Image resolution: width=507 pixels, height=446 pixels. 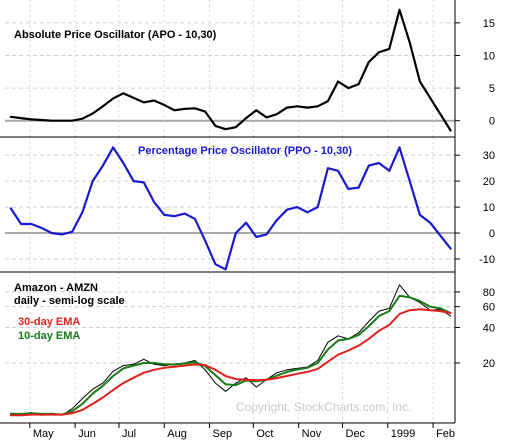 I want to click on x-tick-label: 1999, so click(x=403, y=434).